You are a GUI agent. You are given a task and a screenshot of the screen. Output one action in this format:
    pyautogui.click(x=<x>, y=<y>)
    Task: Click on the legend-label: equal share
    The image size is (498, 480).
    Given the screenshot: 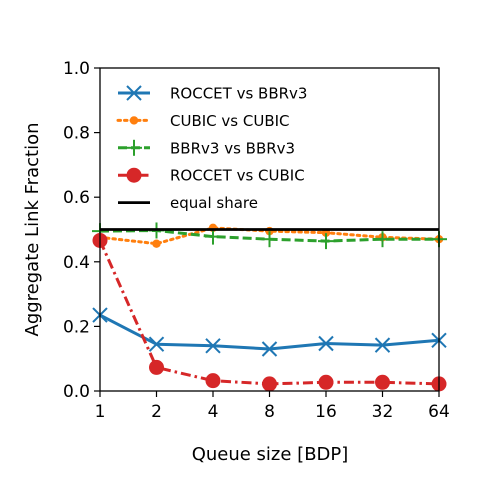 What is the action you would take?
    pyautogui.click(x=214, y=203)
    